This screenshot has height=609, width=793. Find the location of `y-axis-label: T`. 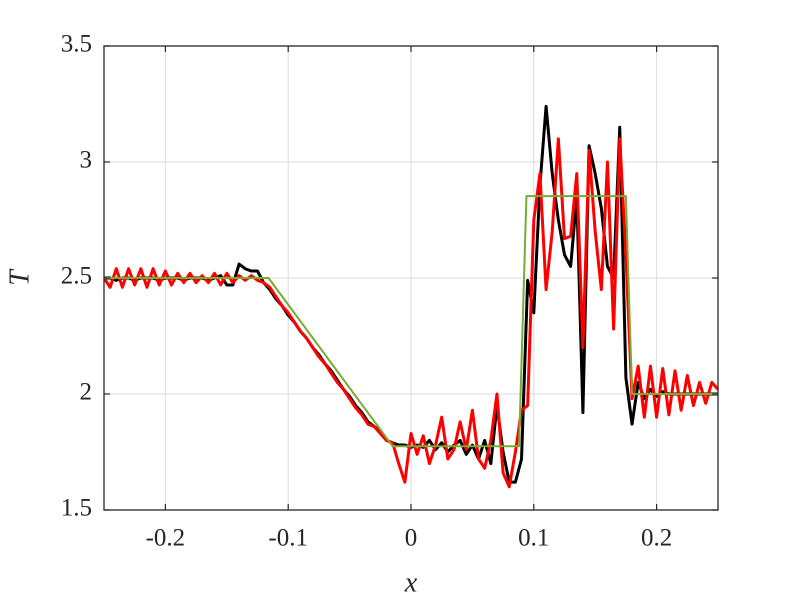

y-axis-label: T is located at coordinates (19, 277).